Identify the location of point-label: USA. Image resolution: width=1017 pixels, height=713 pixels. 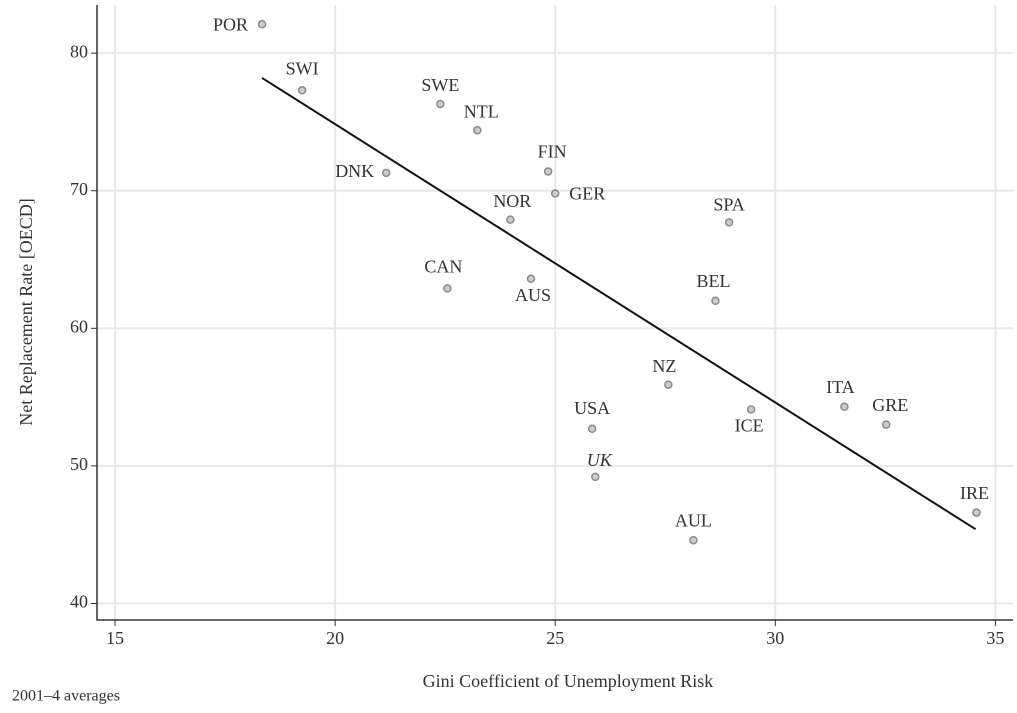
(592, 408).